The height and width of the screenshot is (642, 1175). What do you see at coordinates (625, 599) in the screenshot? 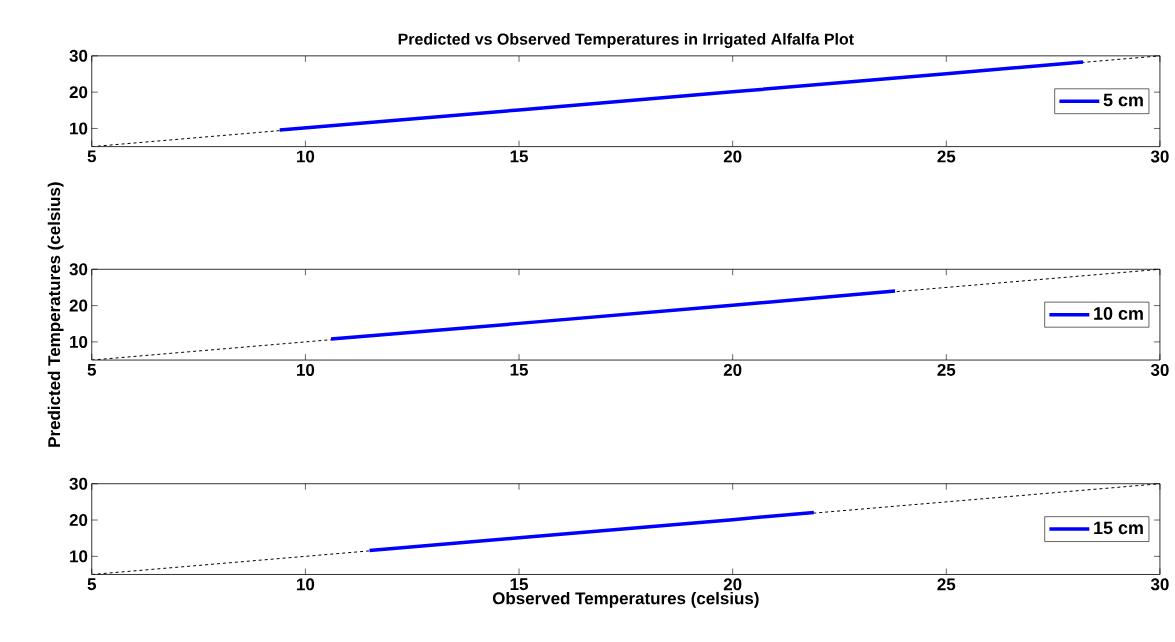
I see `x-axis-title: Observed Temperatures (celsius)` at bounding box center [625, 599].